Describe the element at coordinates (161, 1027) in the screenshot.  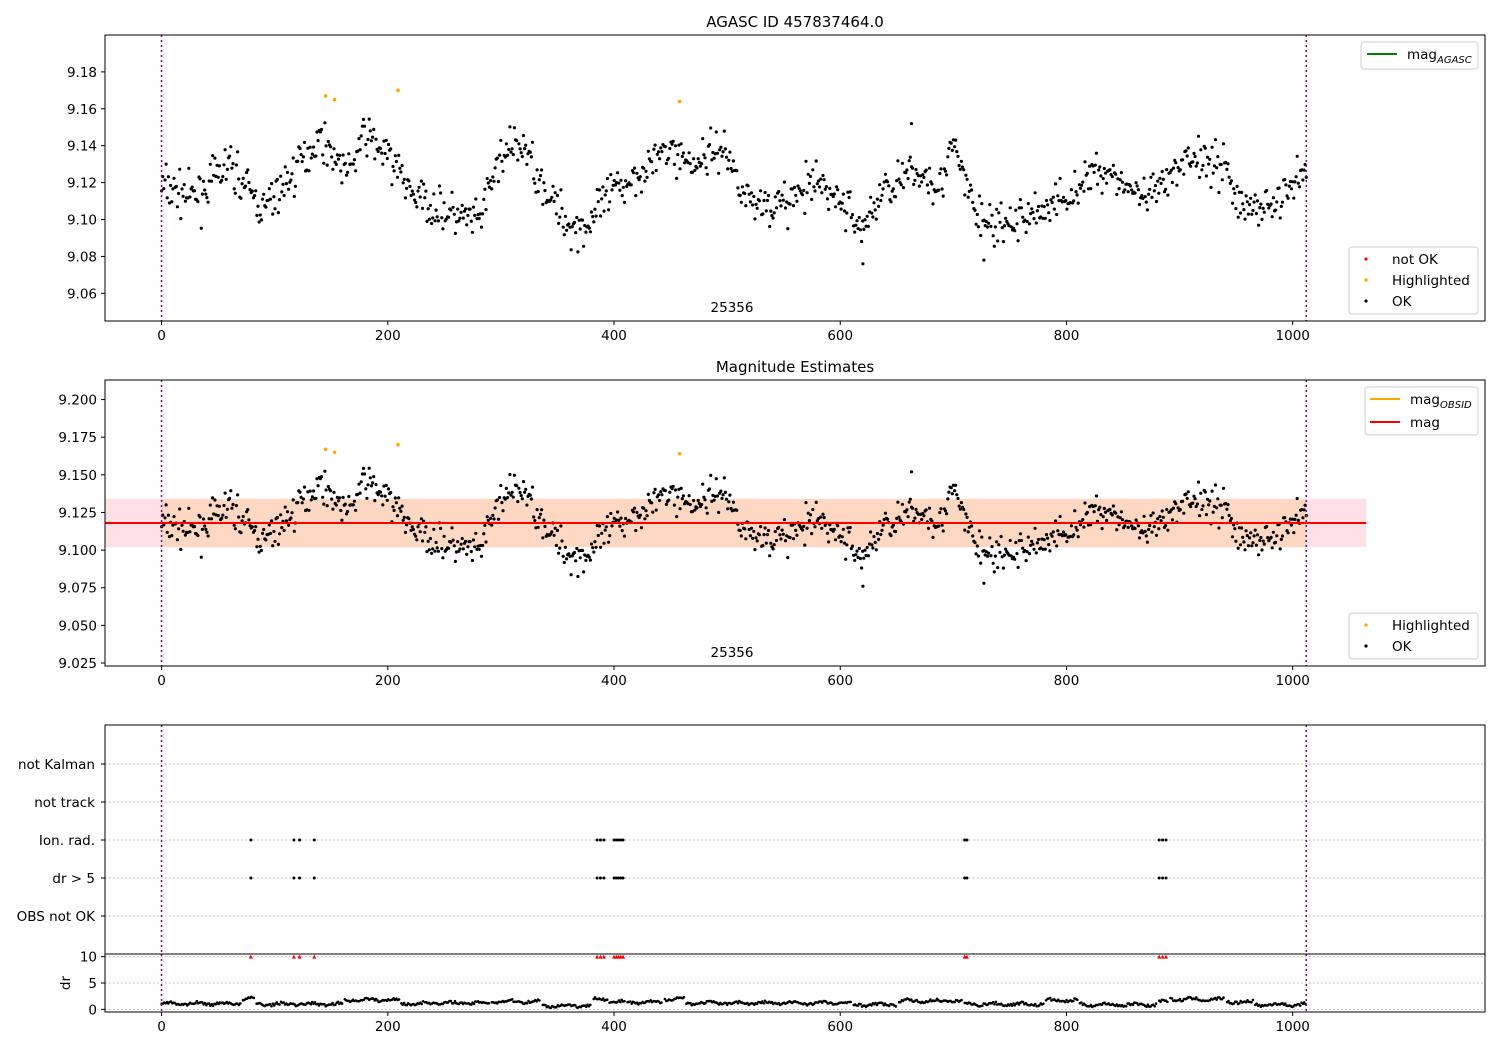
I see `x-tick-label: 0` at that location.